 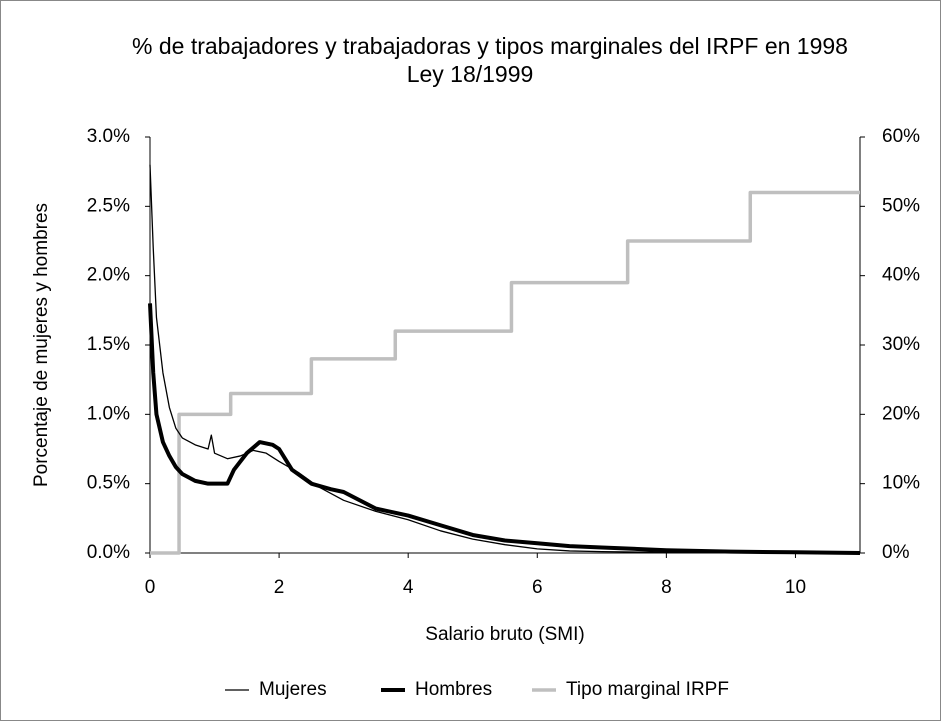 What do you see at coordinates (150, 587) in the screenshot?
I see `x-tick-label: 0` at bounding box center [150, 587].